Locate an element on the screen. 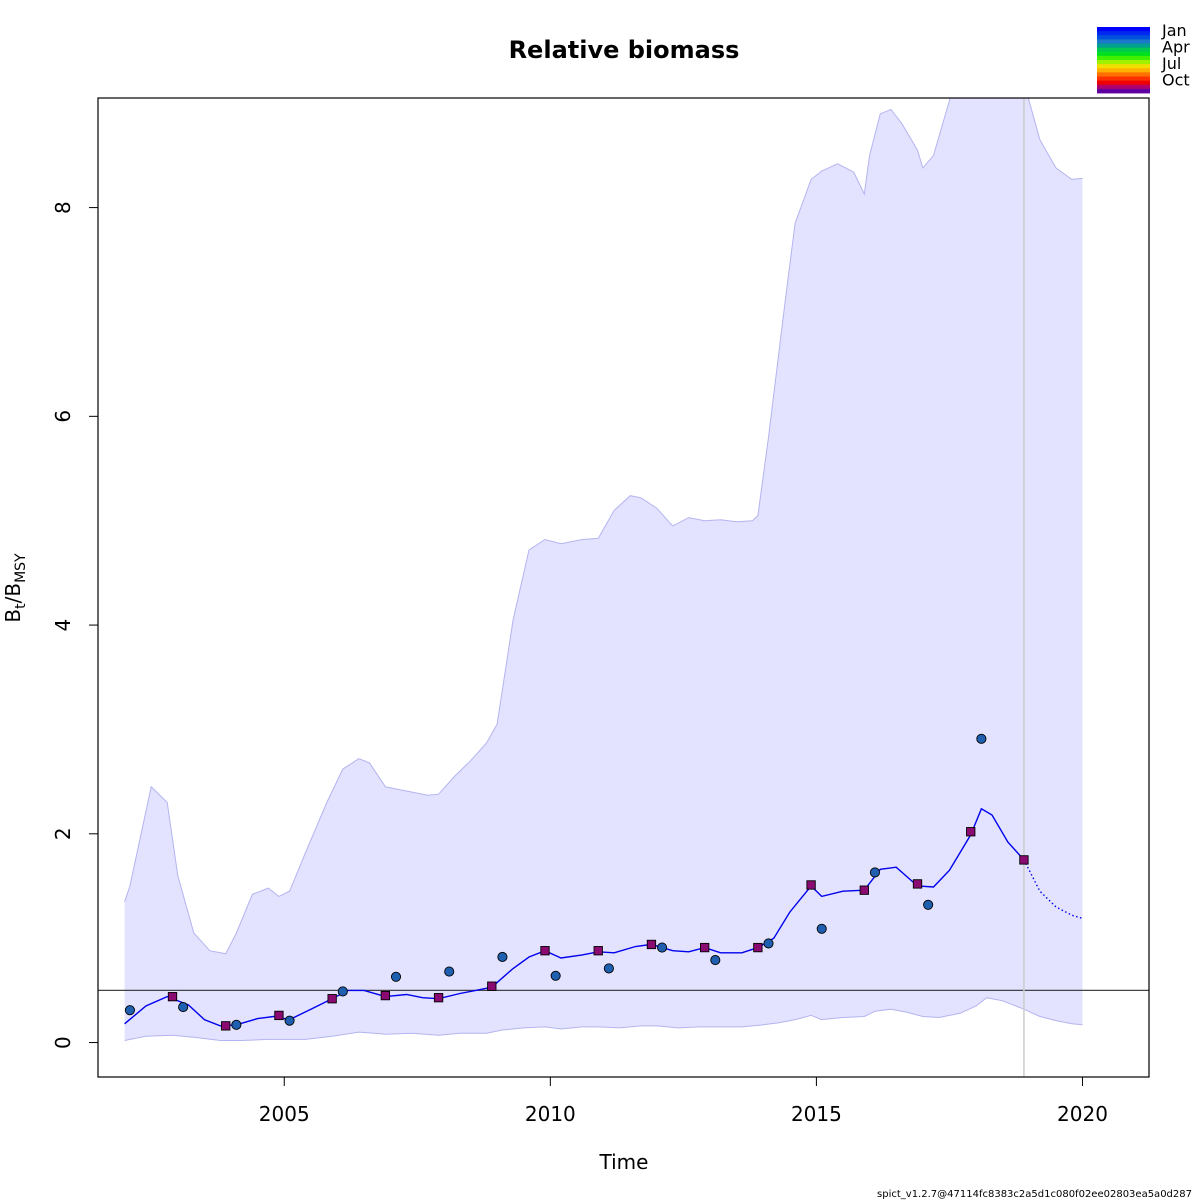 This screenshot has height=1204, width=1200. legend-label-jul: Jul is located at coordinates (1171, 63).